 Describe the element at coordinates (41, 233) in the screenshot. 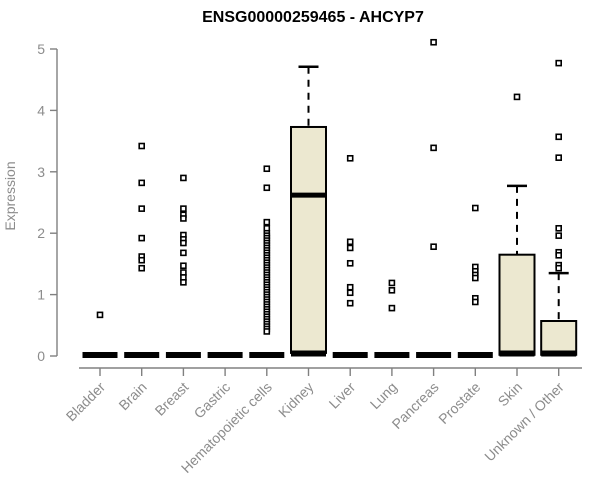

I see `y-tick-label: 2` at that location.